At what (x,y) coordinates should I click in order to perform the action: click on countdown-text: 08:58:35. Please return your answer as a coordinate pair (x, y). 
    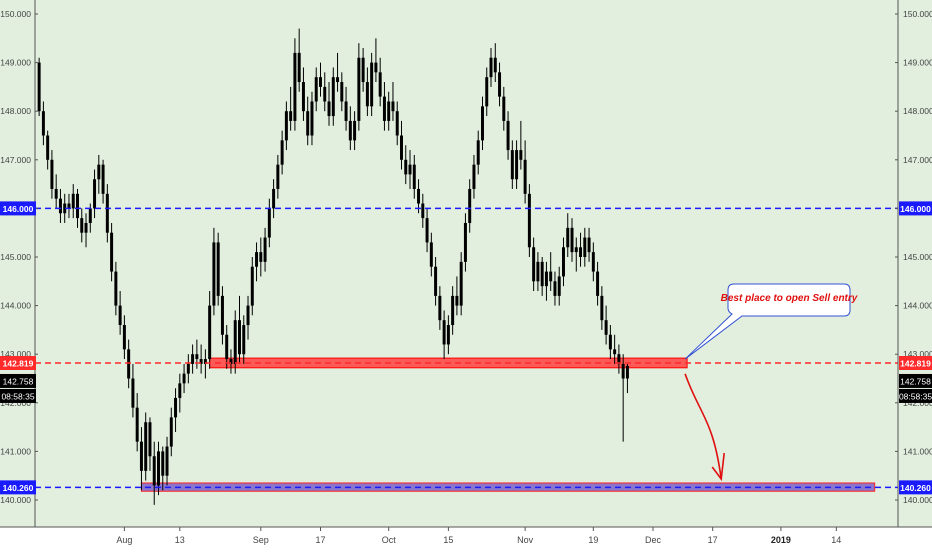
    Looking at the image, I should click on (17, 396).